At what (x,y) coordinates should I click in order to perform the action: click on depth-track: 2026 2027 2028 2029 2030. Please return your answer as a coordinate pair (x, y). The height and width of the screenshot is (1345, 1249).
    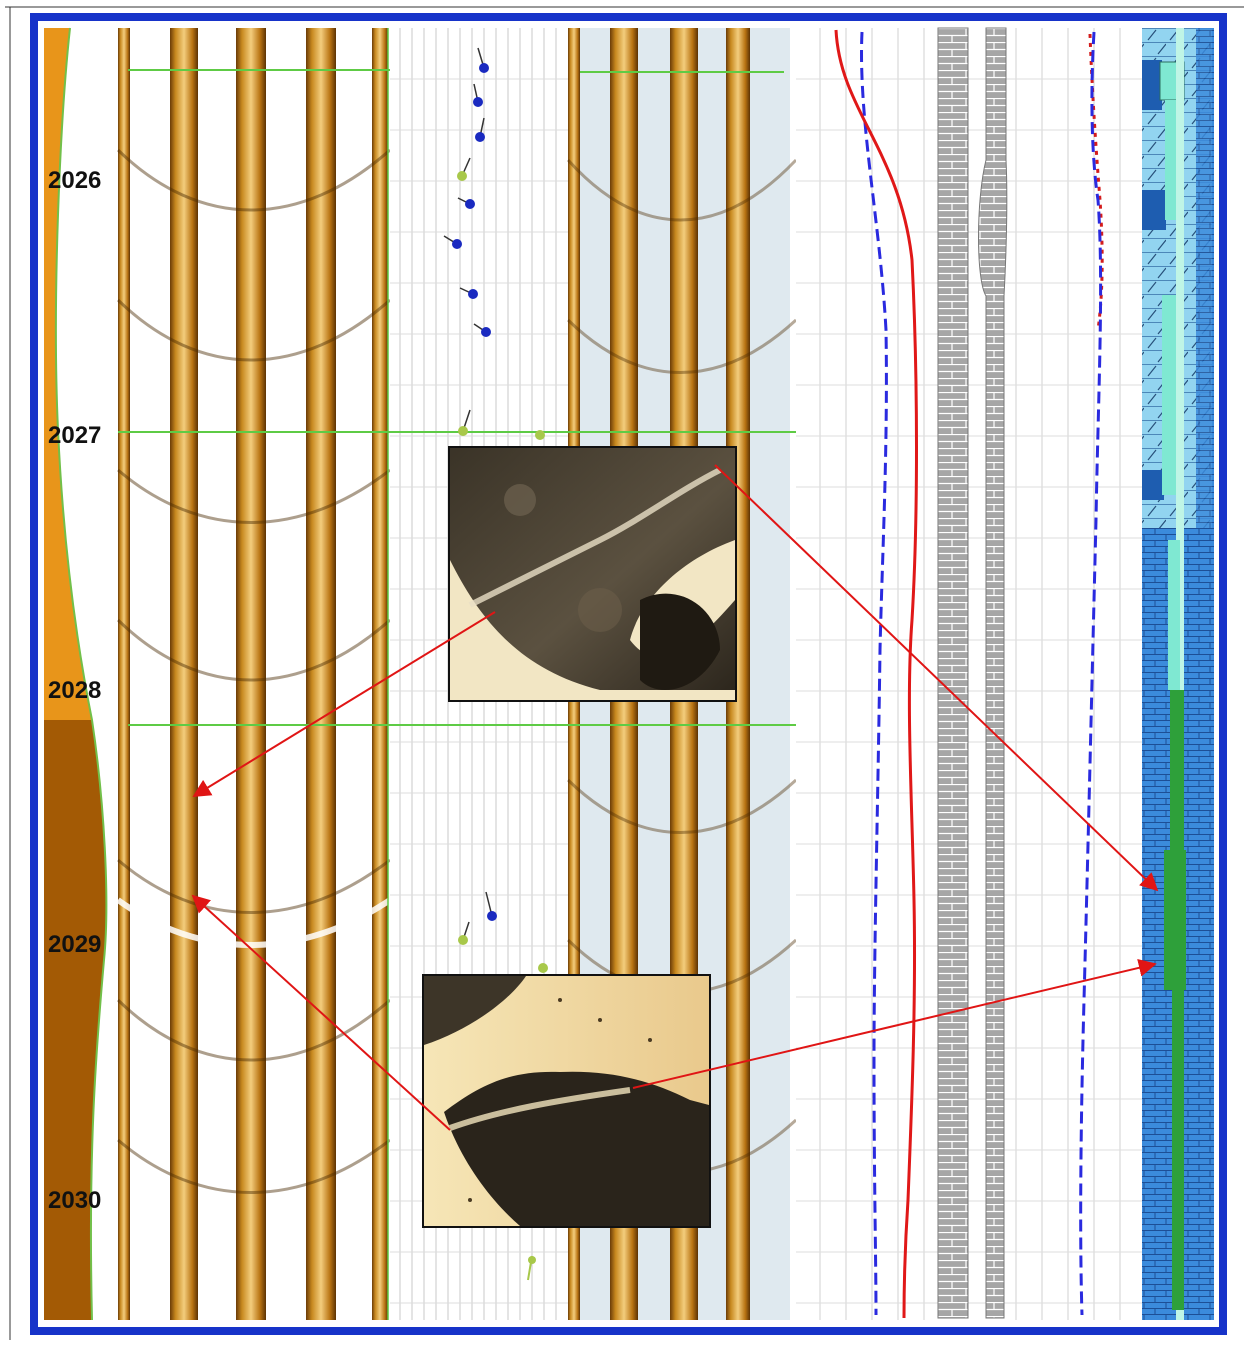
    Looking at the image, I should click on (80, 674).